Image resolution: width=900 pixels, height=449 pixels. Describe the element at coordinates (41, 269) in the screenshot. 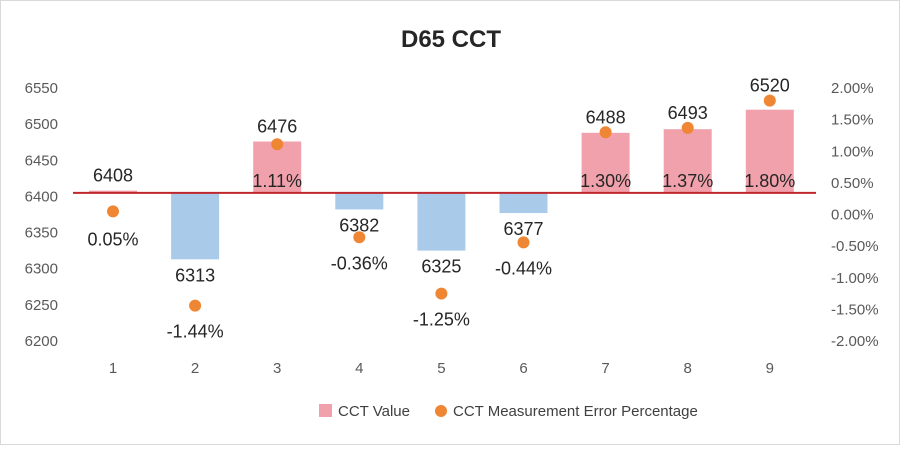

I see `left-axis-tick: 6300` at that location.